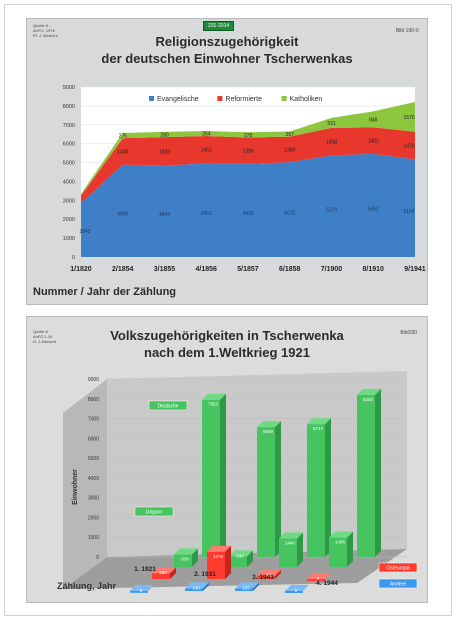  What do you see at coordinates (206, 135) in the screenshot?
I see `data-label: 264` at bounding box center [206, 135].